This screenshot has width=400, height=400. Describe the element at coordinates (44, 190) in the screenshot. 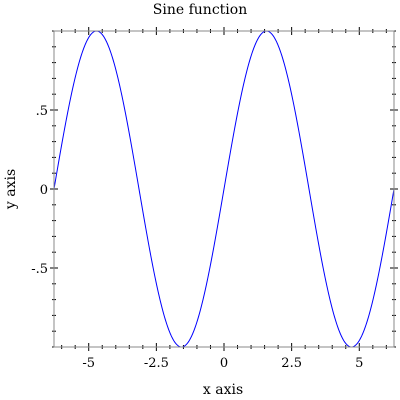

I see `y-tick-label: 0` at that location.